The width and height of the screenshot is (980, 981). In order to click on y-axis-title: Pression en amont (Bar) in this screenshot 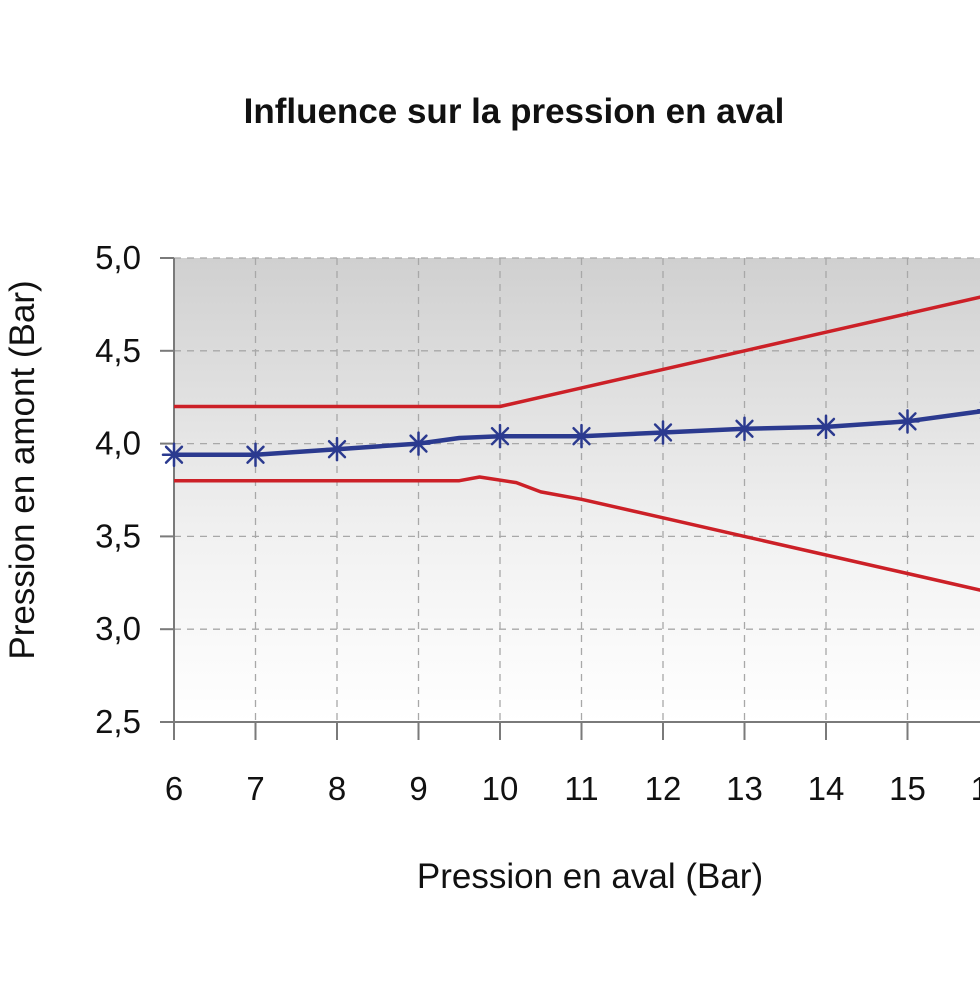, I will do `click(22, 469)`.